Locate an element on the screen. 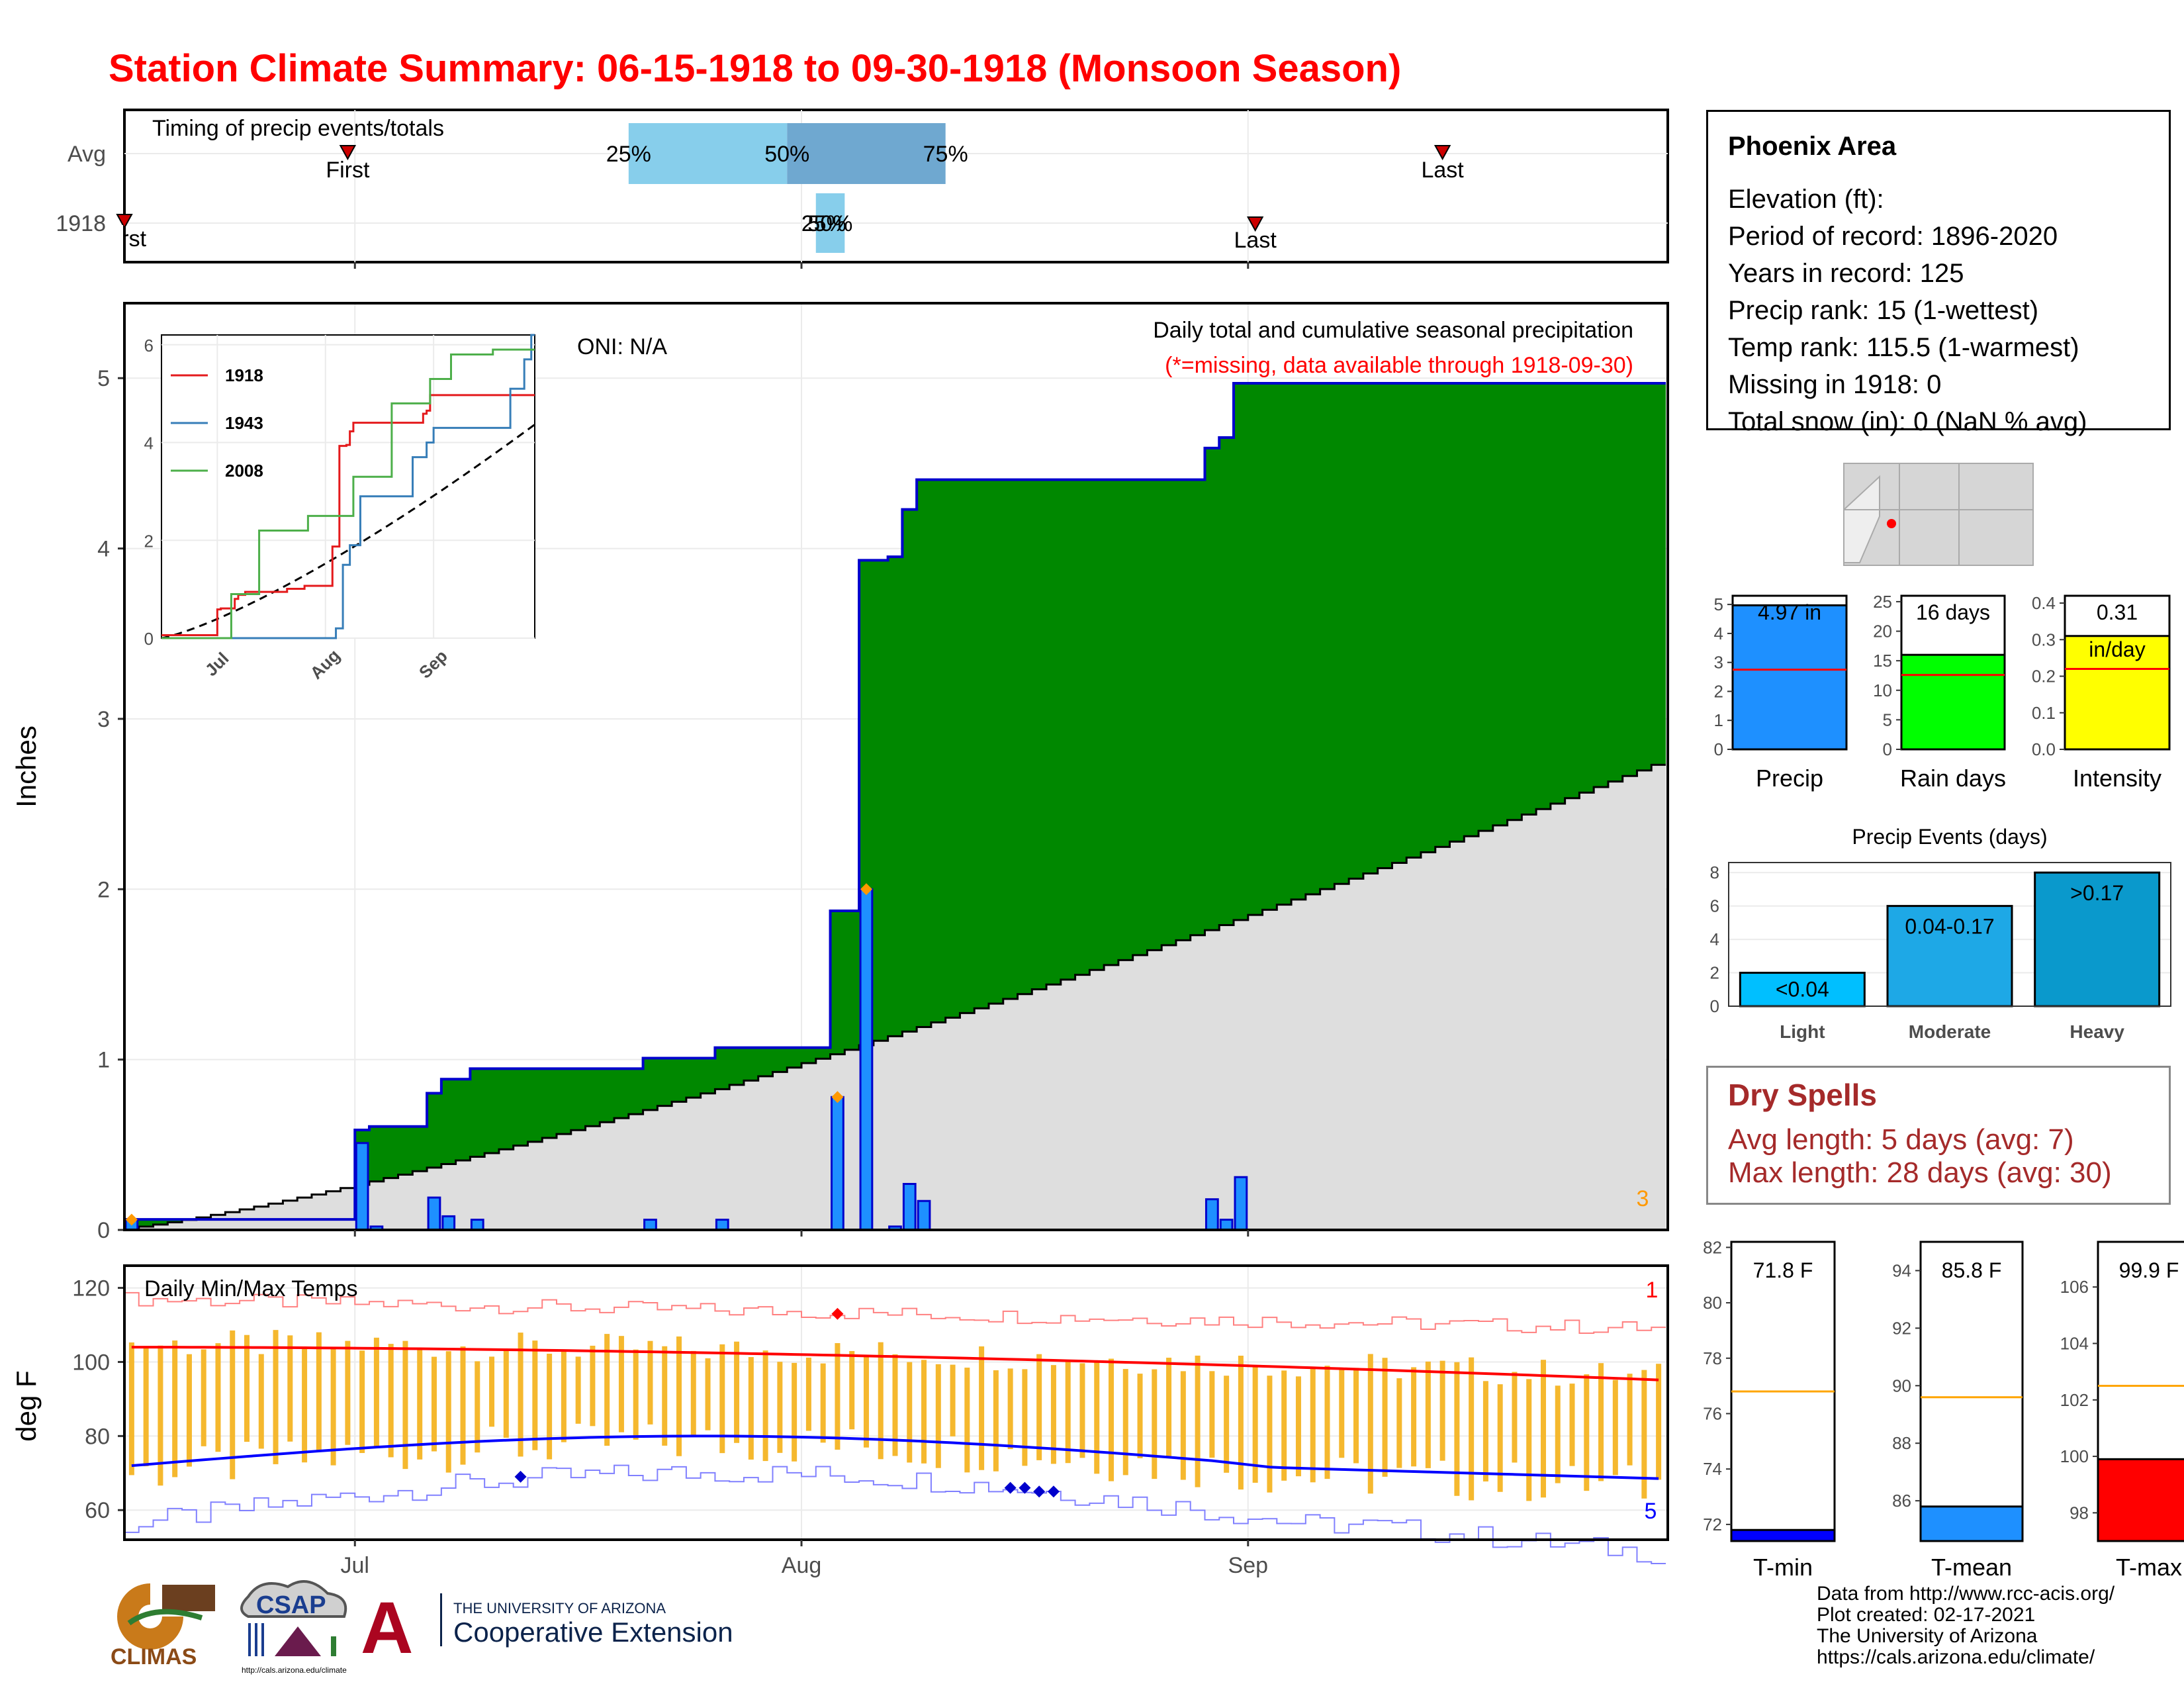  x-tick-label: Aug is located at coordinates (802, 1565).